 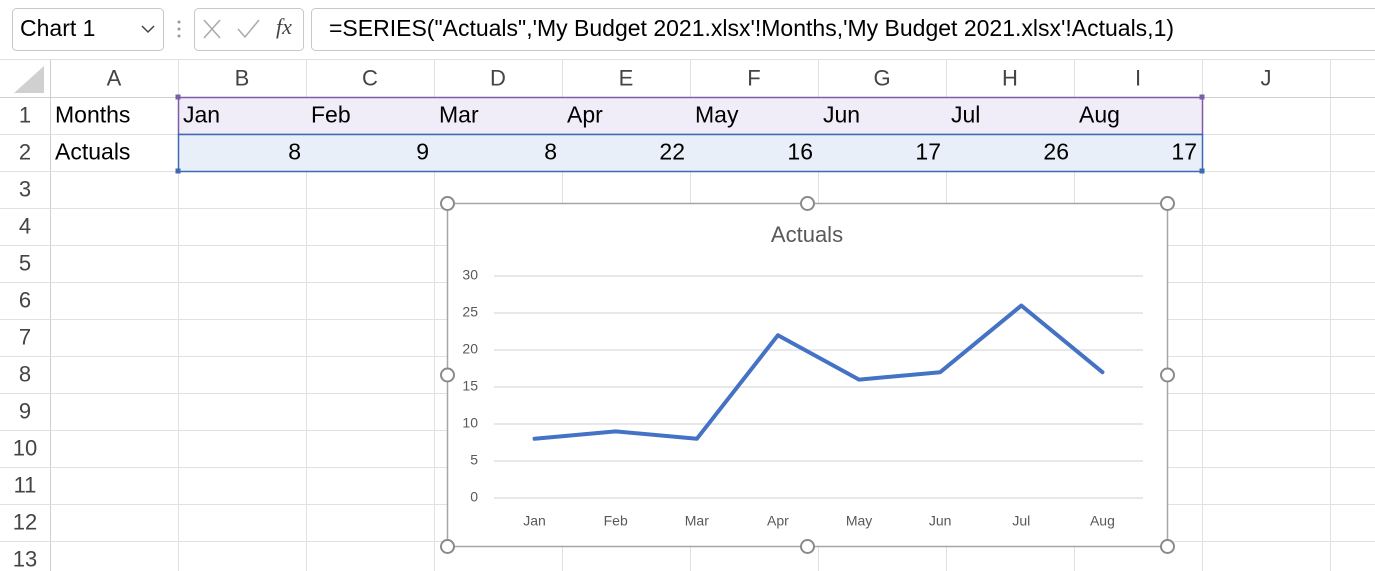 What do you see at coordinates (242, 77) in the screenshot?
I see `column-header: B` at bounding box center [242, 77].